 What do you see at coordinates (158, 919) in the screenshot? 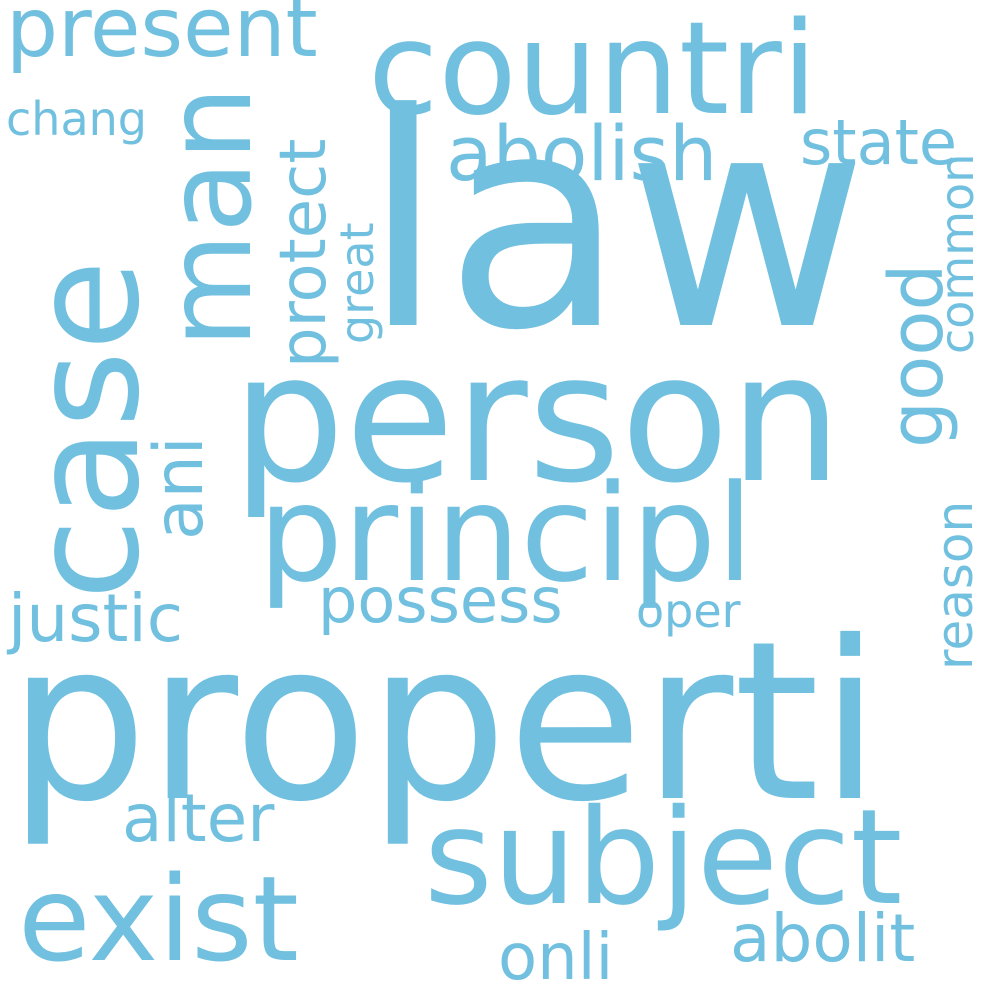
I see `word-exist: exist` at bounding box center [158, 919].